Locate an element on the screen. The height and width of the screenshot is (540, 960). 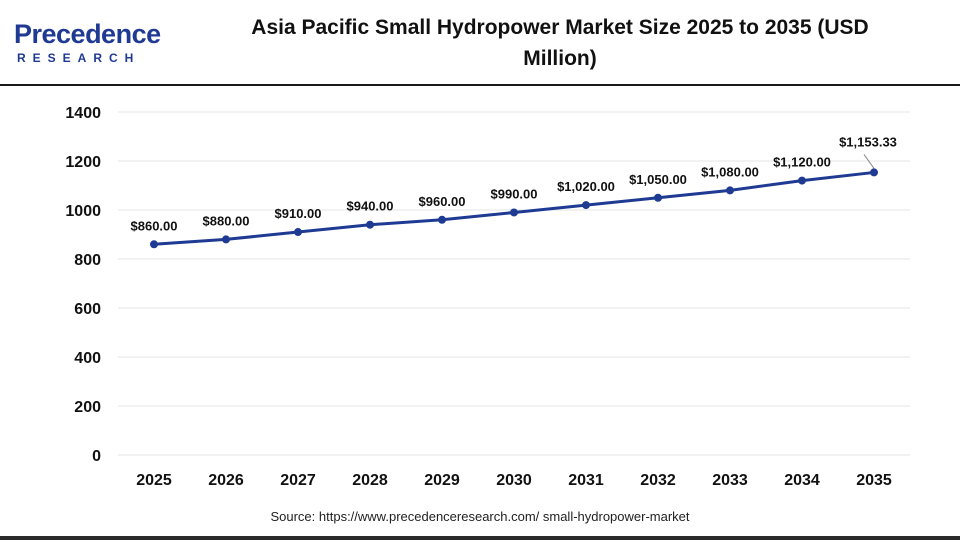
data-label: $960.00 is located at coordinates (442, 201).